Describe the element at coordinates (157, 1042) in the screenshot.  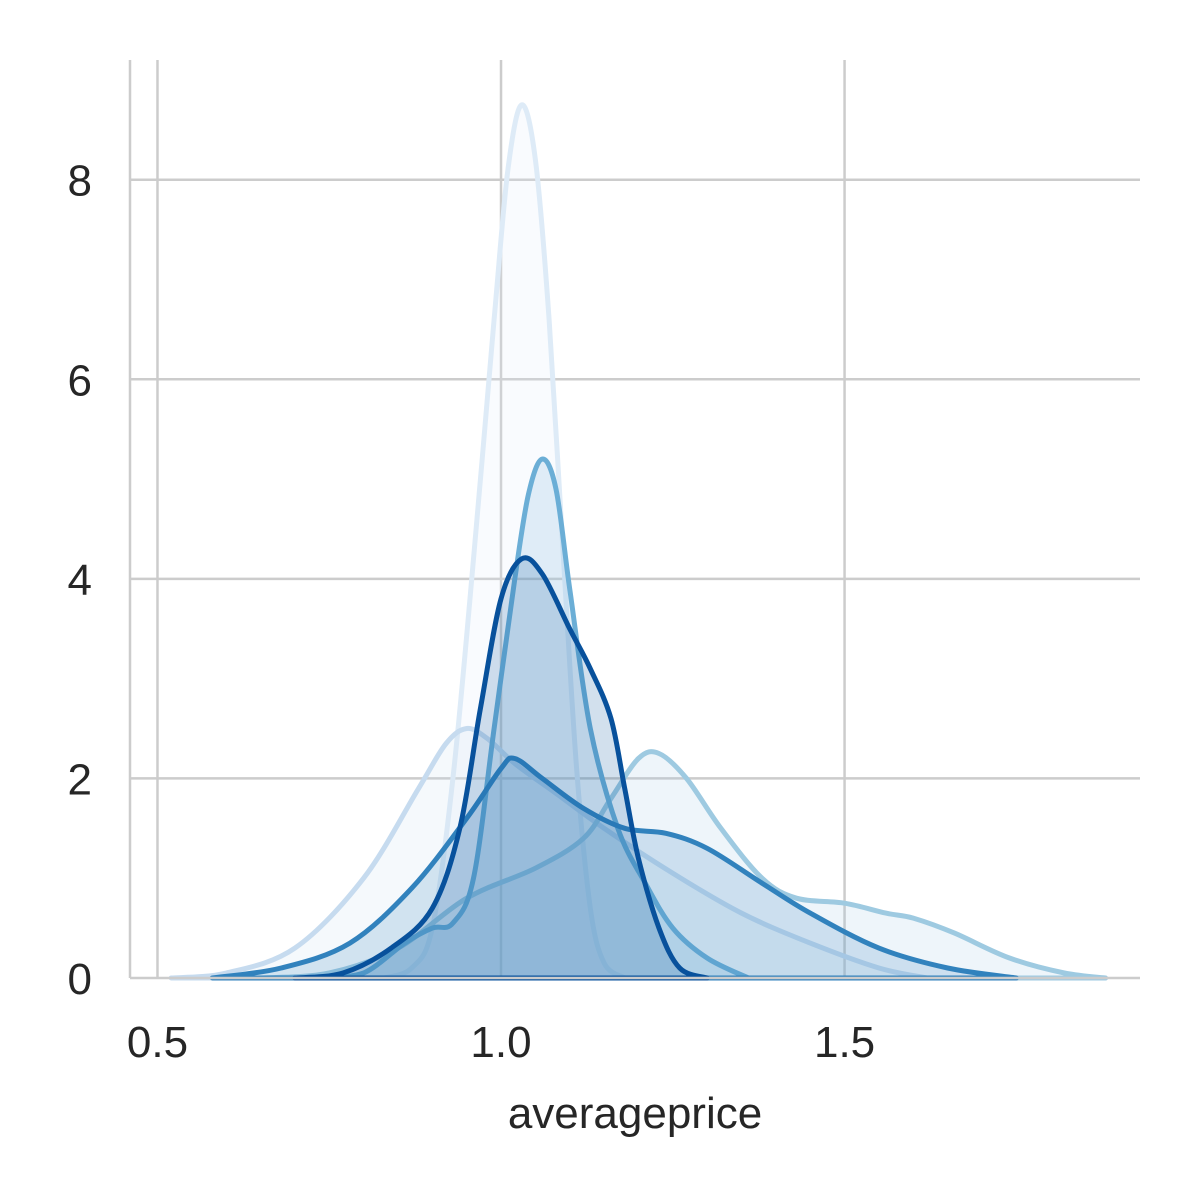
I see `x-tick-label-0: 0.5` at that location.